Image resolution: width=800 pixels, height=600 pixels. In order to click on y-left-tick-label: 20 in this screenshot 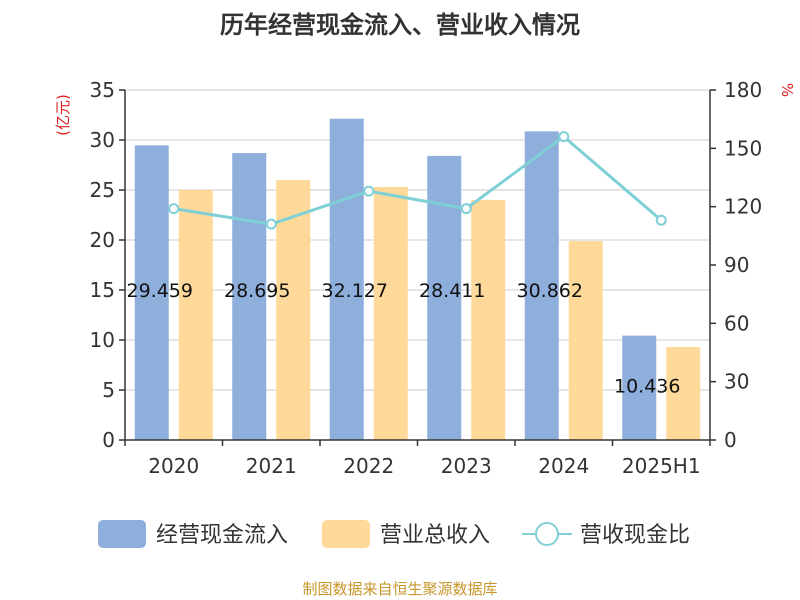, I will do `click(102, 240)`.